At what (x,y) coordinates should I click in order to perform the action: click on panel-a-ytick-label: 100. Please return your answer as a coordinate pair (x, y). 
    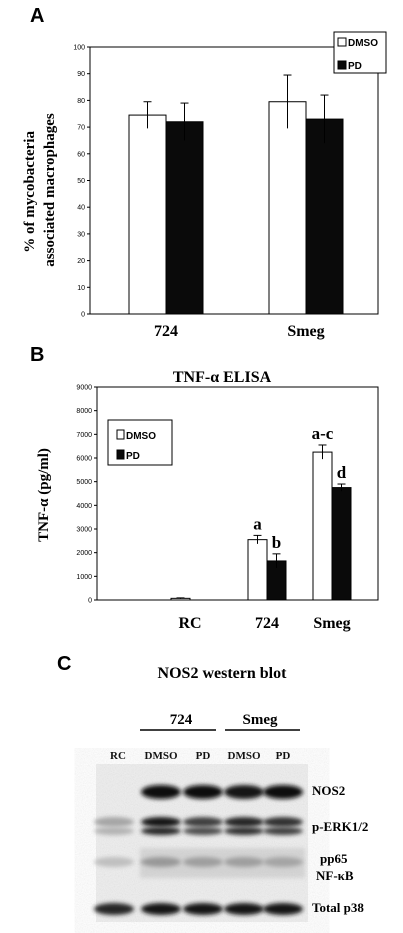
    Looking at the image, I should click on (79, 48).